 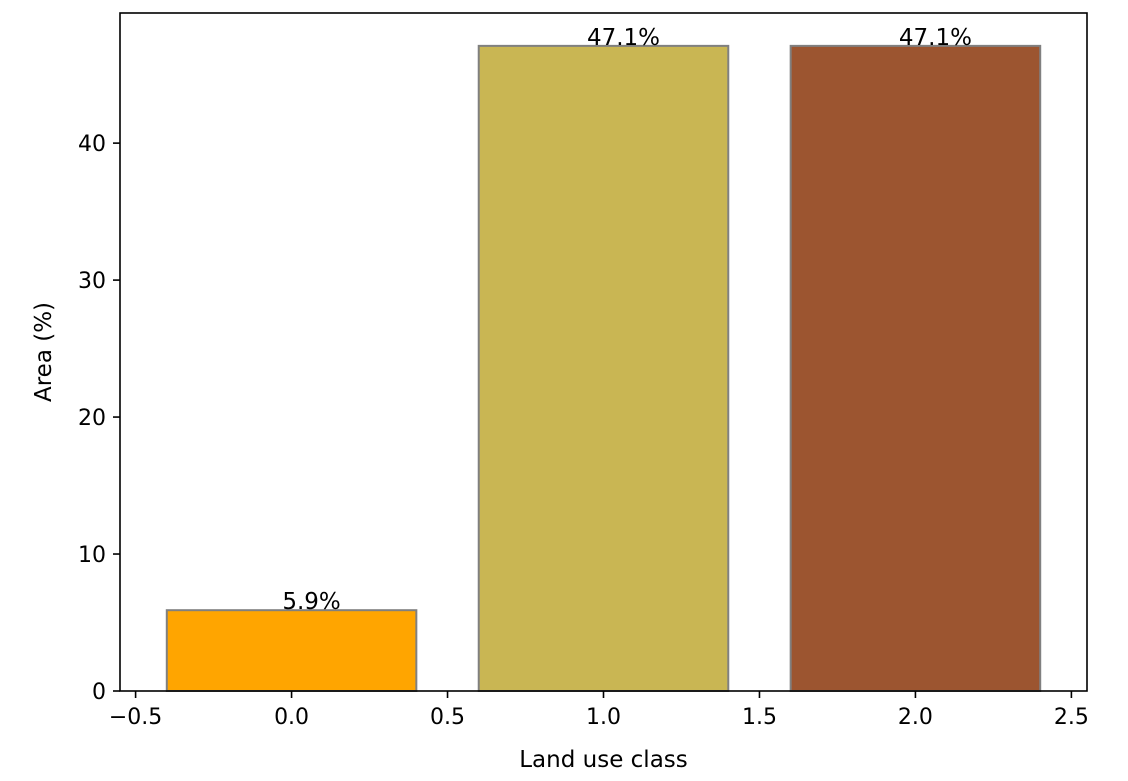 What do you see at coordinates (311, 602) in the screenshot?
I see `data-label-0: 5.9%` at bounding box center [311, 602].